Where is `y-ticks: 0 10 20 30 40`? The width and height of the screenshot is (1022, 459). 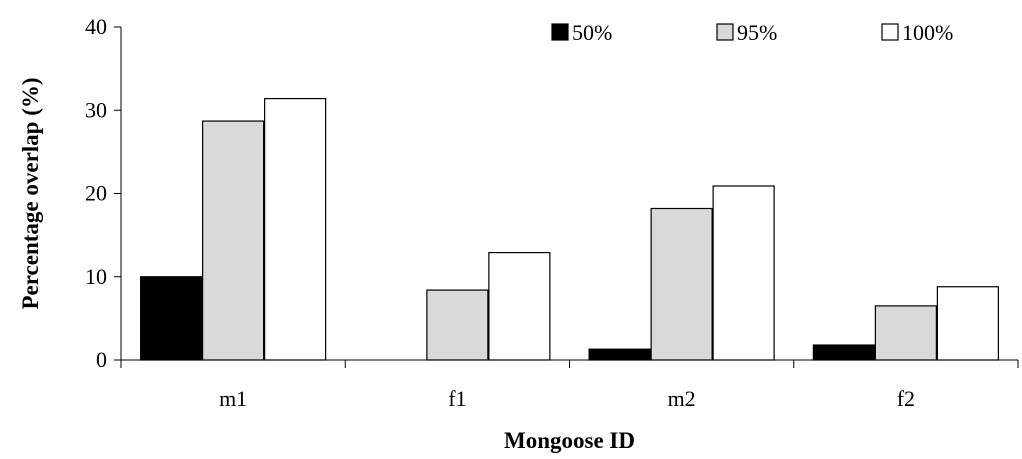 y-ticks: 0 10 20 30 40 is located at coordinates (103, 193).